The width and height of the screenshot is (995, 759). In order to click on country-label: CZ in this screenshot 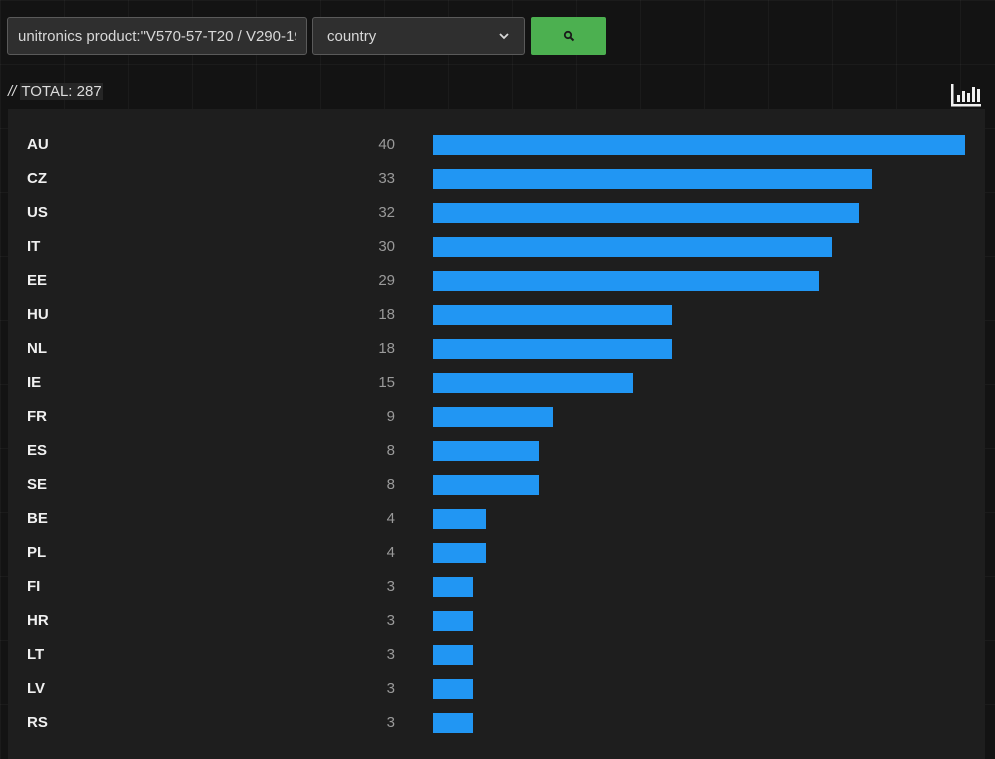, I will do `click(37, 178)`.